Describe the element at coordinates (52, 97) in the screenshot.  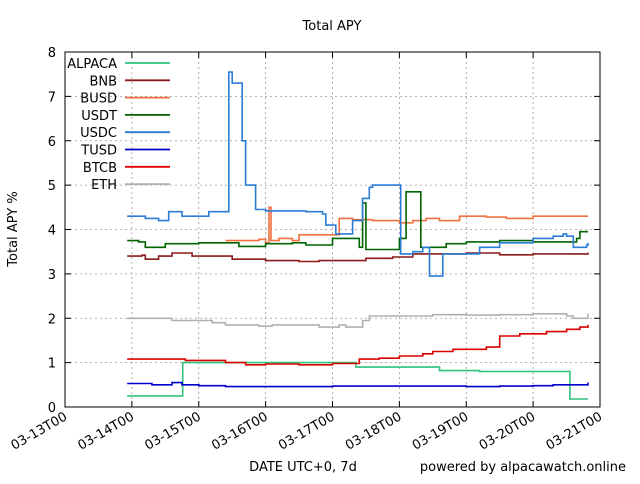
I see `y-tick-label: 7` at that location.